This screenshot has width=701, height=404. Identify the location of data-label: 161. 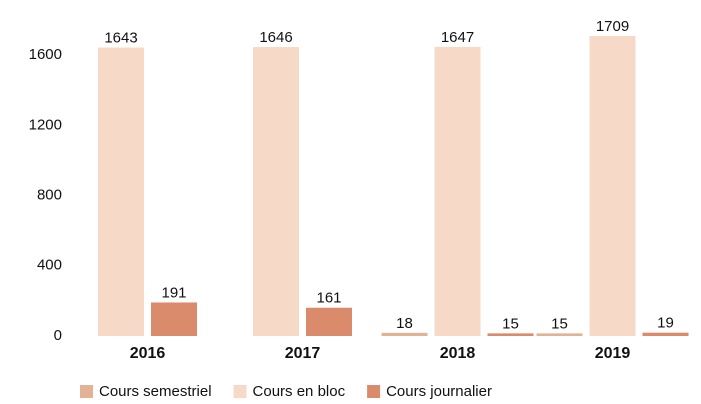
(328, 298).